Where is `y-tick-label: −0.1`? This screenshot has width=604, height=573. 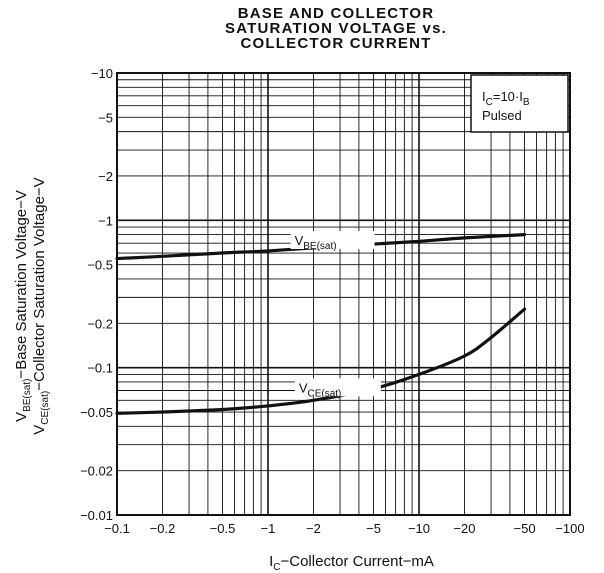
y-tick-label: −0.1 is located at coordinates (100, 368).